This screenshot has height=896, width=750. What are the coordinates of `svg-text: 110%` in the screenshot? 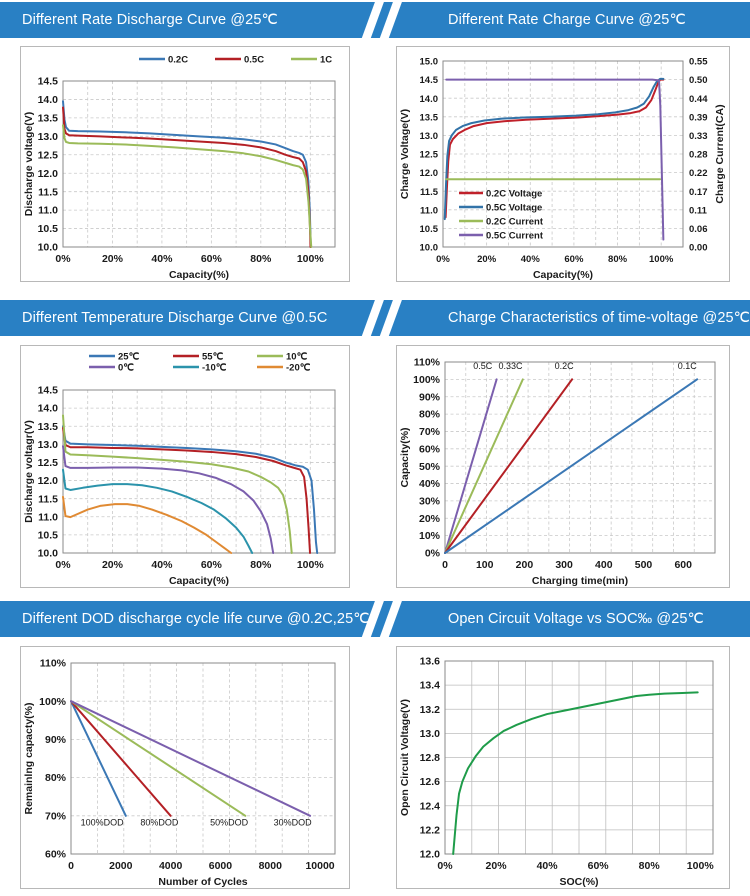 It's located at (53, 664).